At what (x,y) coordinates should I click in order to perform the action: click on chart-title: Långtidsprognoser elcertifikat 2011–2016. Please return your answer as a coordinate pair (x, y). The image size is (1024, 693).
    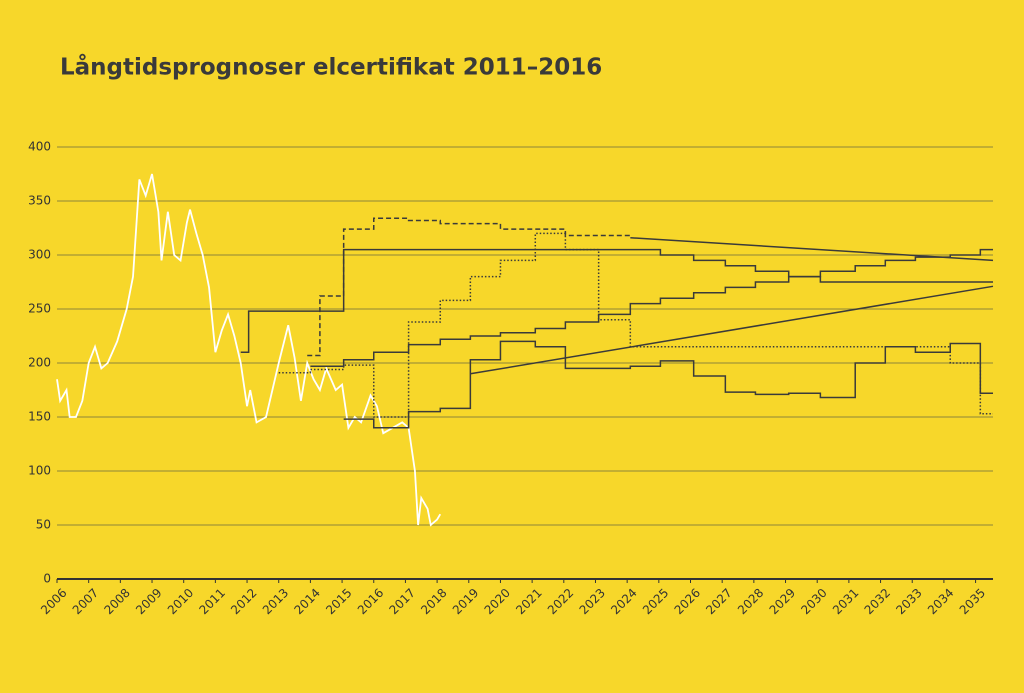
    Looking at the image, I should click on (331, 67).